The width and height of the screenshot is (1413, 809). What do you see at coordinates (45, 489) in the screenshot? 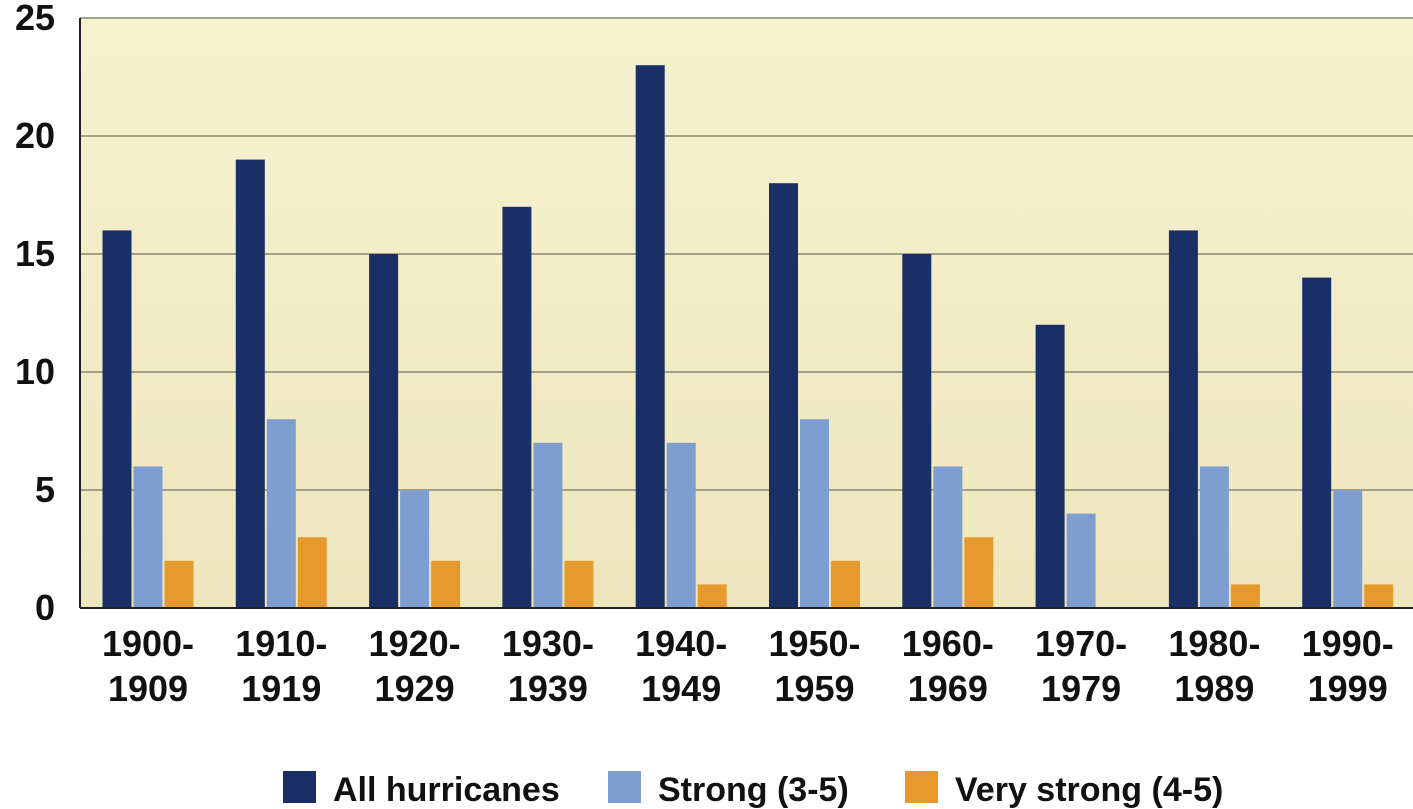
I see `y-tick-label: 5` at bounding box center [45, 489].